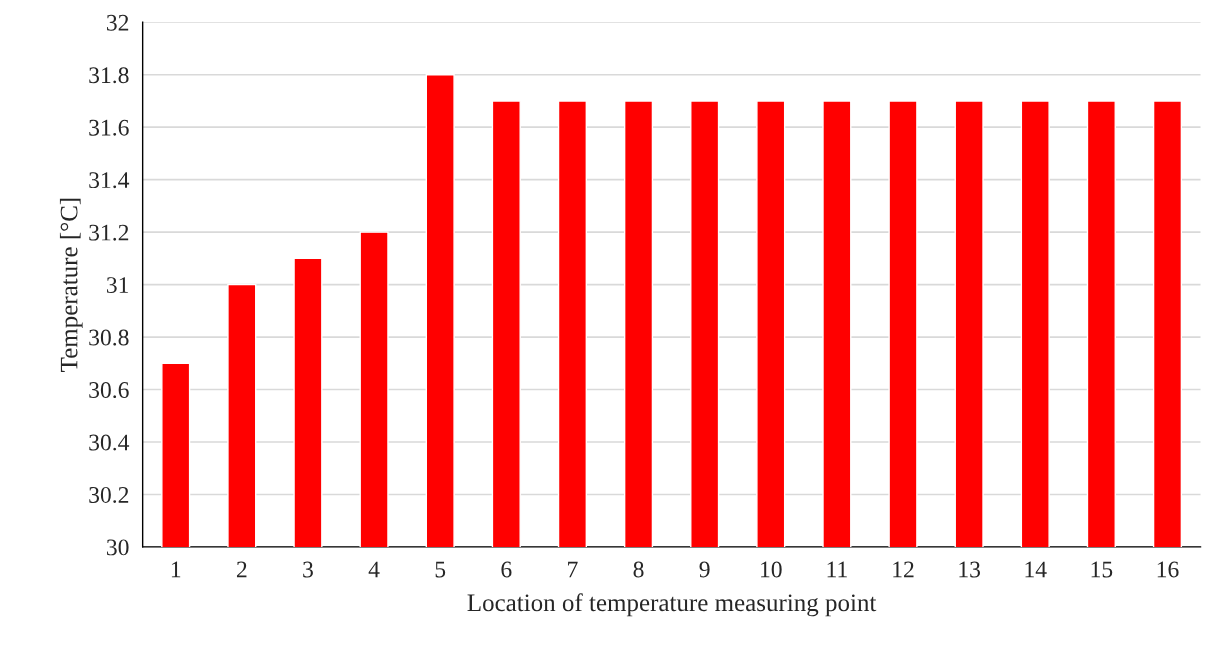  I want to click on x-tick-label: 8, so click(638, 569).